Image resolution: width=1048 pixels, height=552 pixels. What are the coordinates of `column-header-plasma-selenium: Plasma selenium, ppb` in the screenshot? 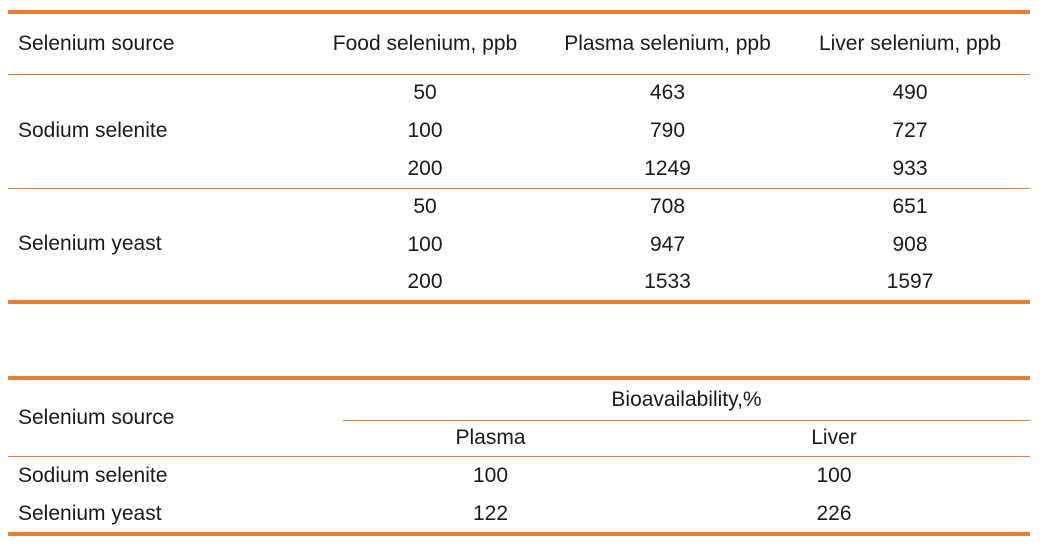 It's located at (667, 43).